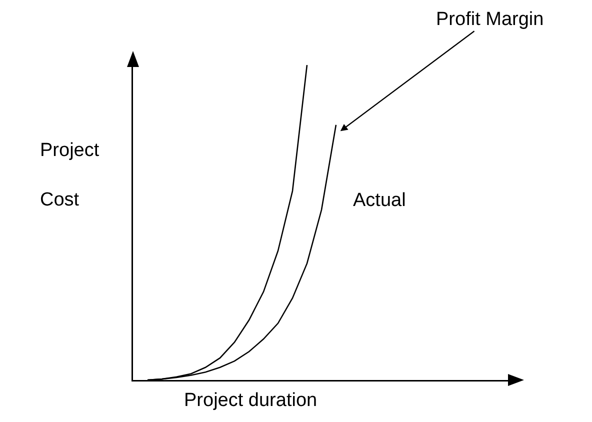 Image resolution: width=592 pixels, height=422 pixels. What do you see at coordinates (490, 19) in the screenshot?
I see `text: Profit Margin` at bounding box center [490, 19].